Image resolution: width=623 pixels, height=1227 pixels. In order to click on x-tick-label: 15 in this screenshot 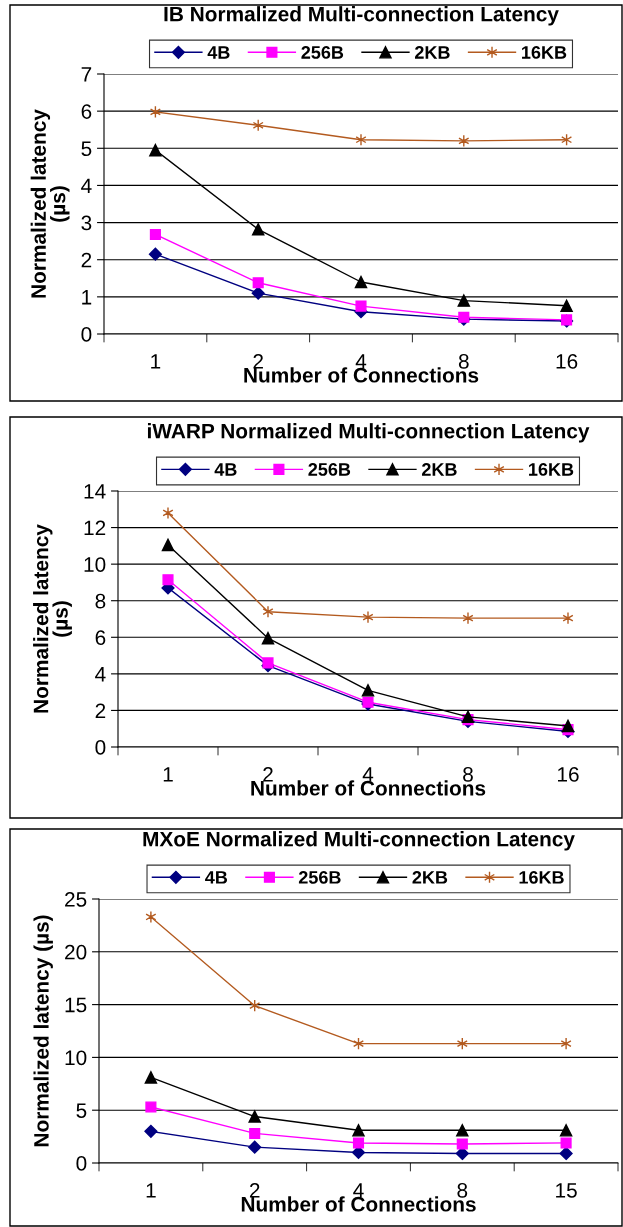, I will do `click(566, 1190)`.